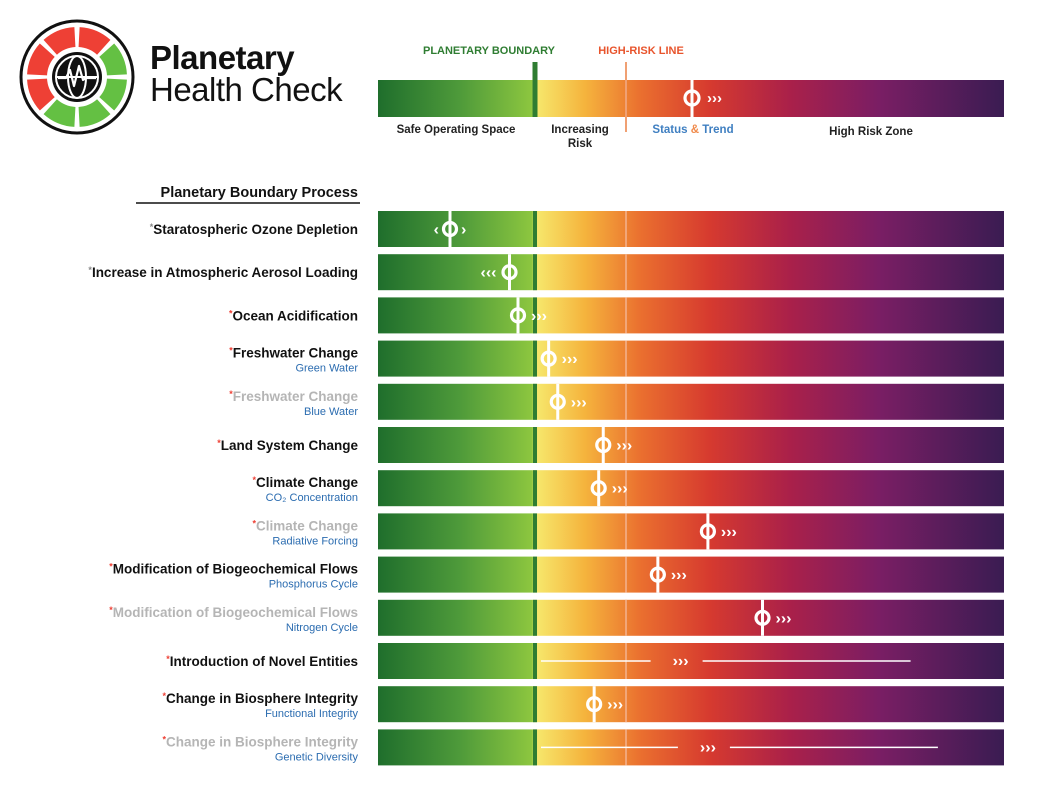  Describe the element at coordinates (702, 98) in the screenshot. I see `legend-status-marker: ›››` at that location.